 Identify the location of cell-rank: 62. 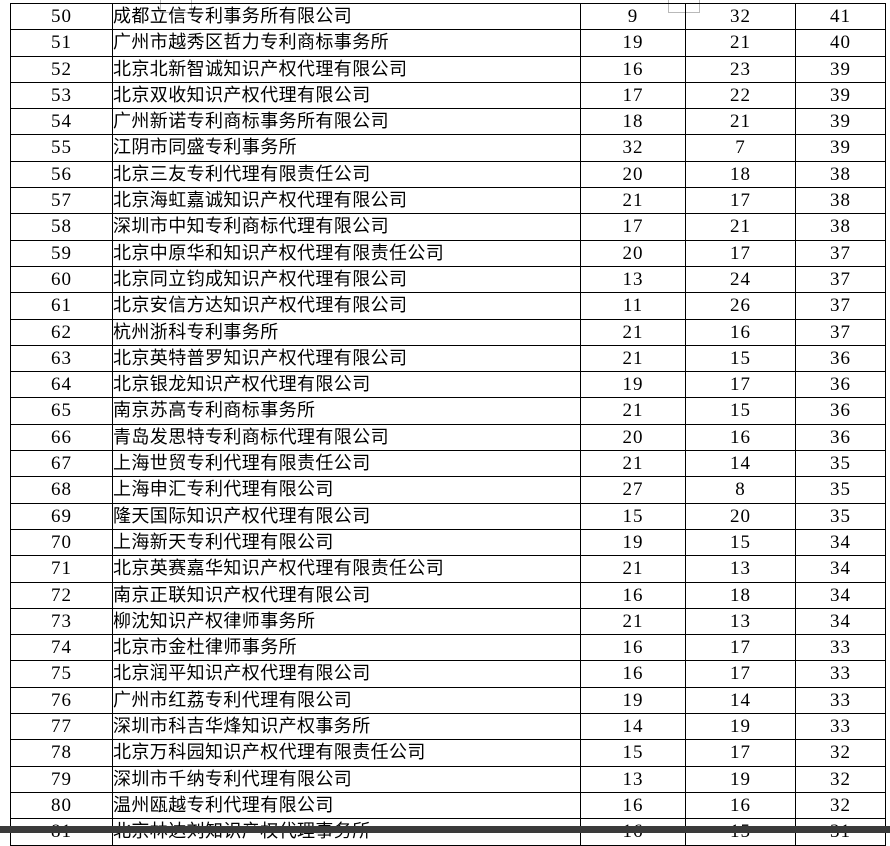
(61, 332).